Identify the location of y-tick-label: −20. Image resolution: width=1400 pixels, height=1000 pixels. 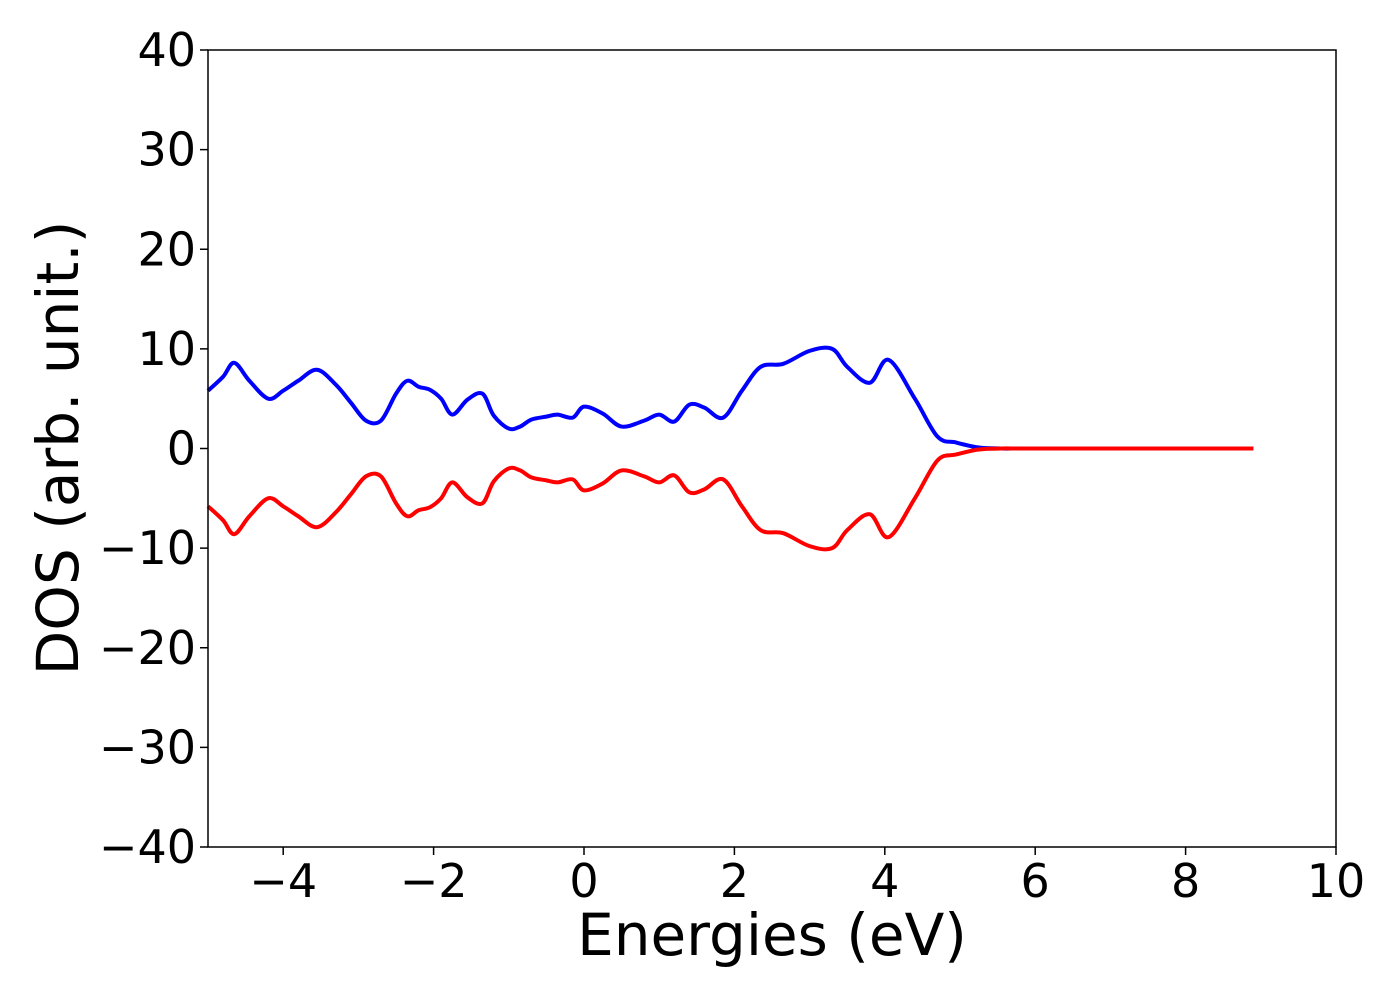
(147, 648).